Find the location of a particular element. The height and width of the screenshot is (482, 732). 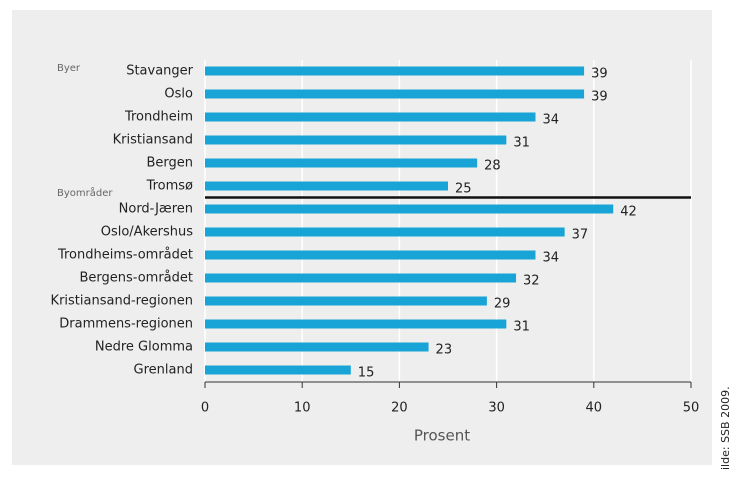

value-label: 37 is located at coordinates (580, 235).